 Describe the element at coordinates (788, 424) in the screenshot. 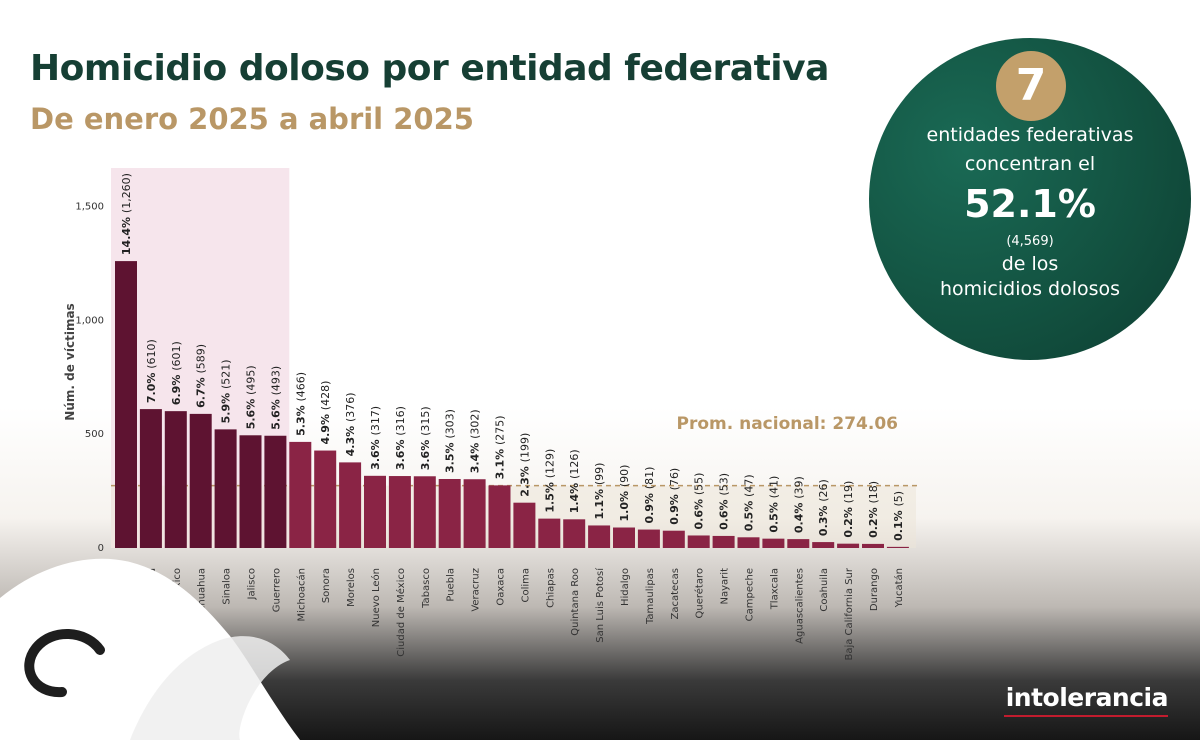

I see `average-label: Prom. nacional: 274.06` at that location.